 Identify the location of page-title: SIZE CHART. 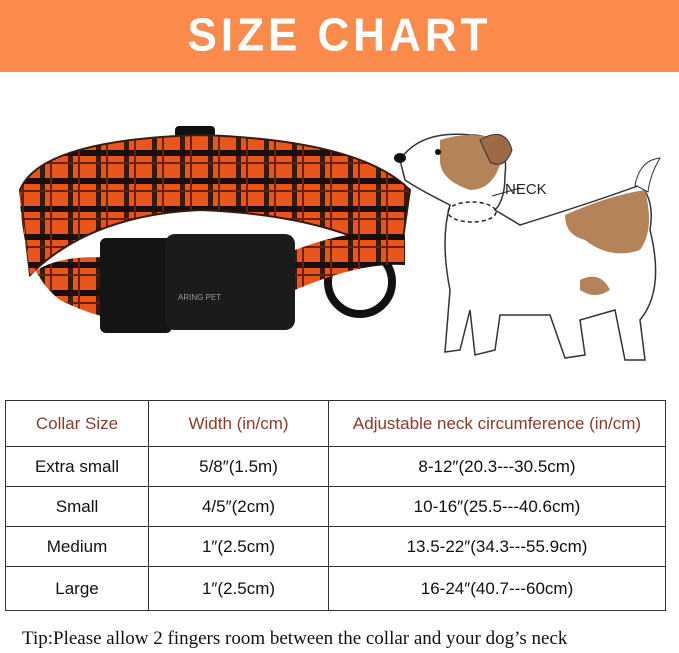
(339, 35).